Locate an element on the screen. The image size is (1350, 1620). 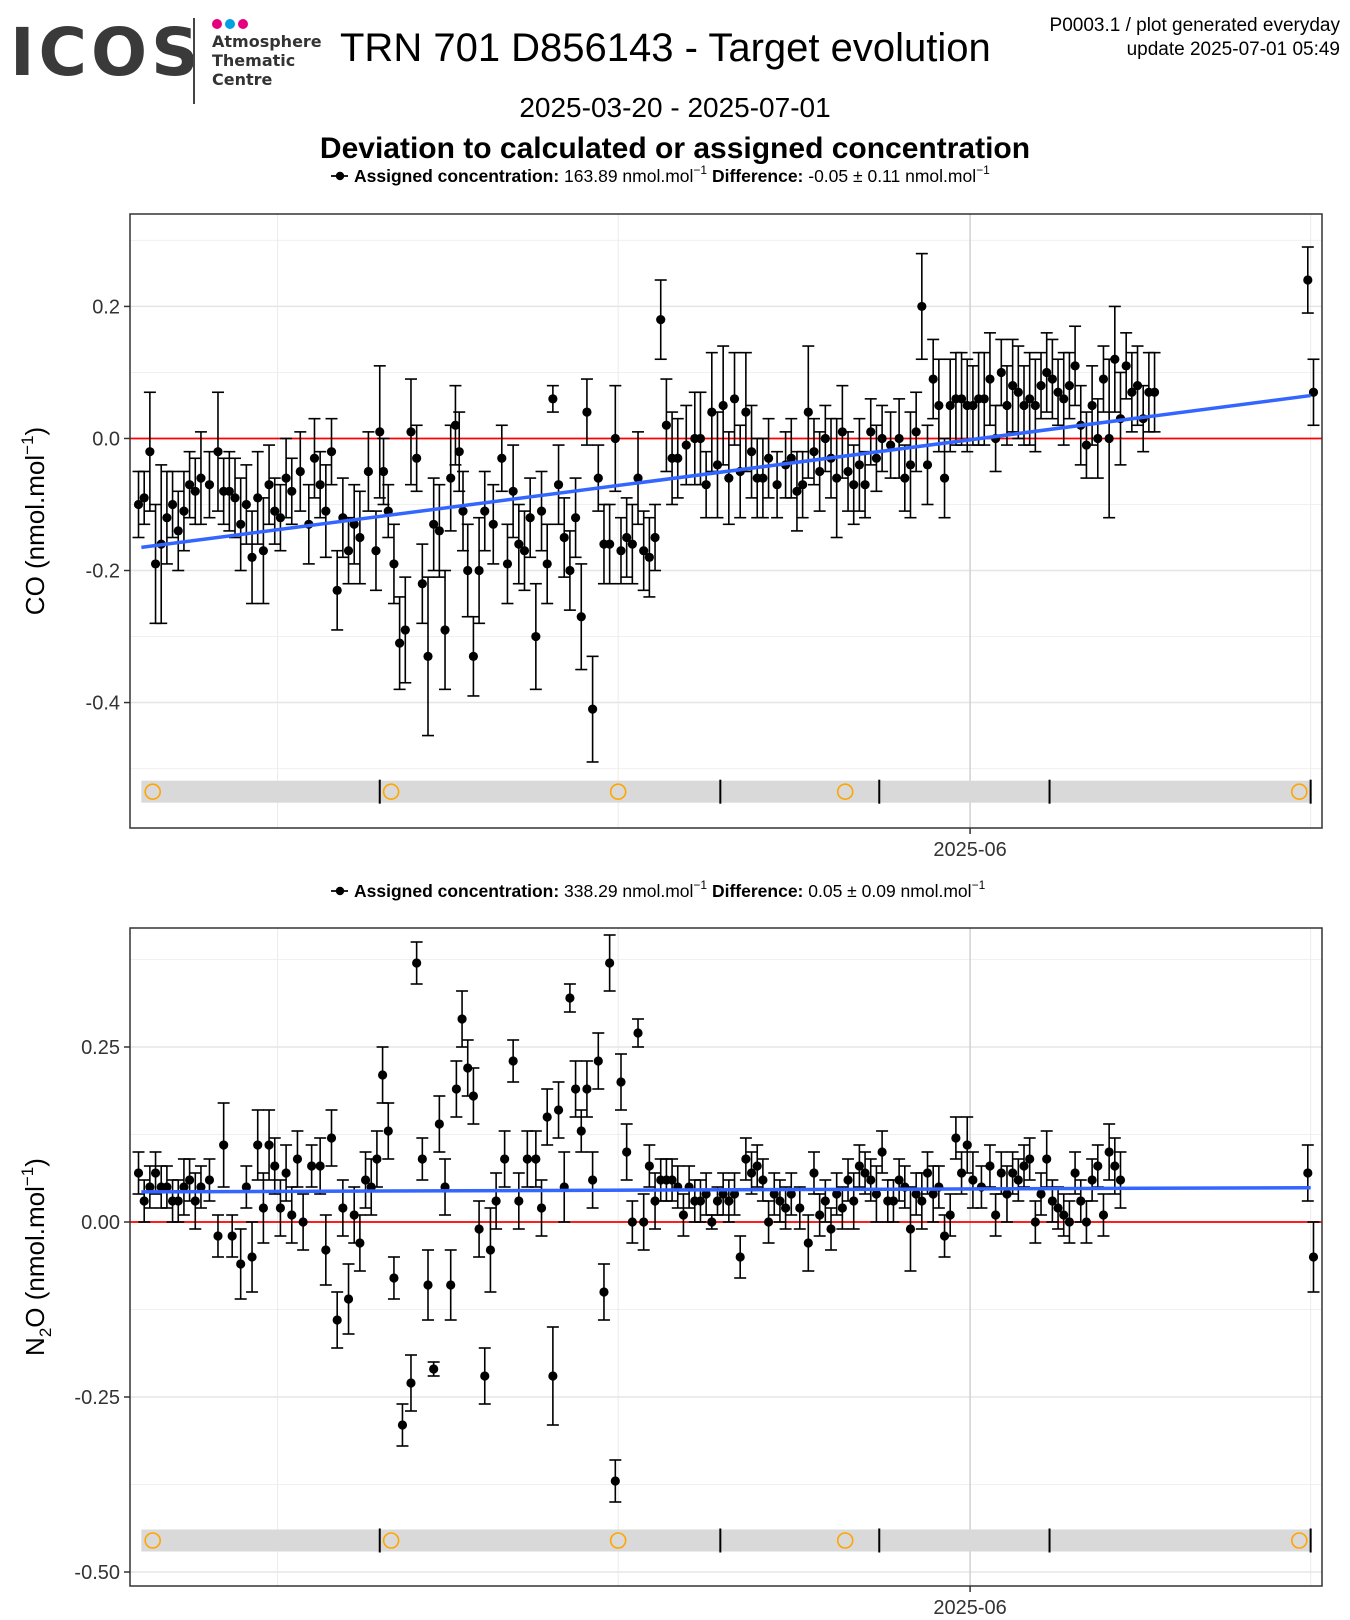
logo-text: ICOS is located at coordinates (106, 52).